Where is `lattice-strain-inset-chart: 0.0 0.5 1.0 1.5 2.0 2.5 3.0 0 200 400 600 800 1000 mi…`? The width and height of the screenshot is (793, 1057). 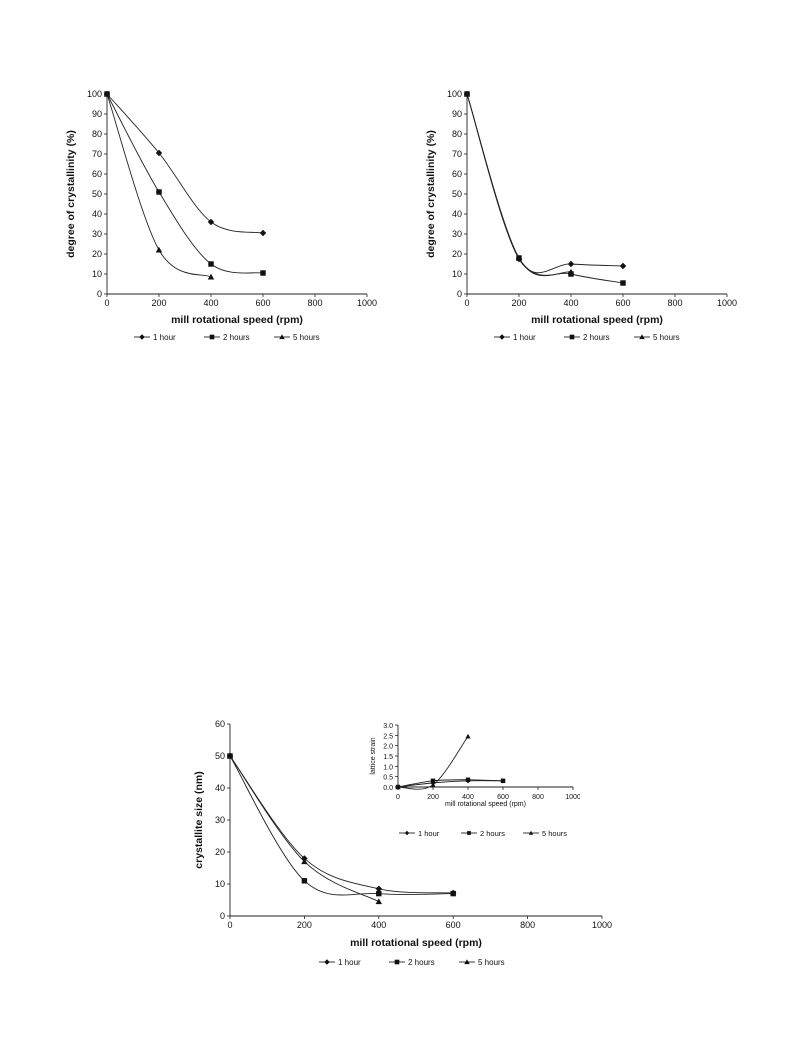
lattice-strain-inset-chart: 0.0 0.5 1.0 1.5 2.0 2.5 3.0 0 200 400 600 800 1000 mi… is located at coordinates (475, 780).